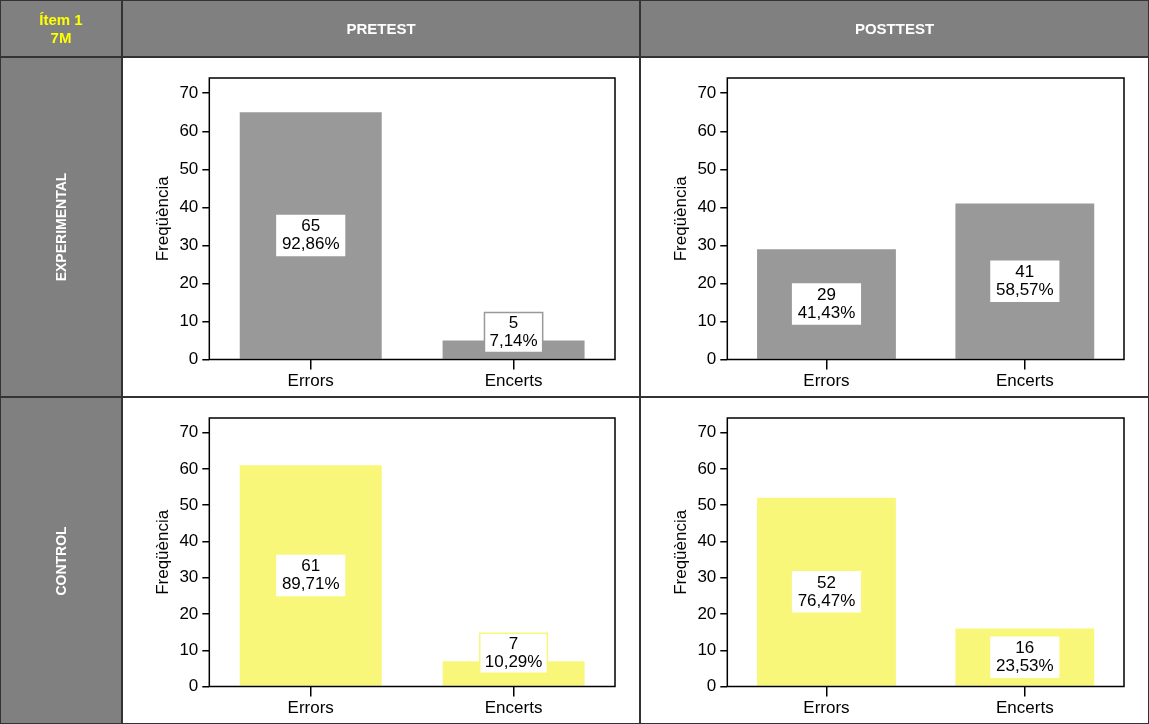 This screenshot has width=1149, height=724. What do you see at coordinates (61, 19) in the screenshot?
I see `text: Ítem 1` at bounding box center [61, 19].